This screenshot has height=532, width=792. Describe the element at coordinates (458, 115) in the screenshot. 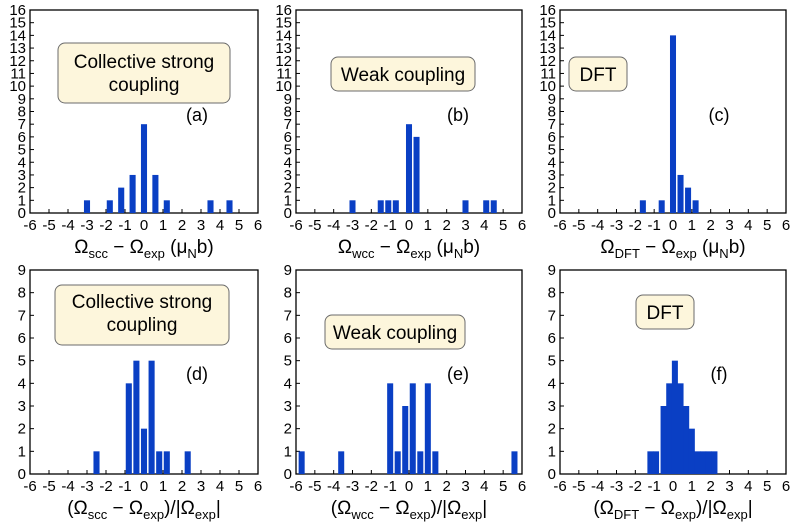

I see `panel-label: (b)` at that location.